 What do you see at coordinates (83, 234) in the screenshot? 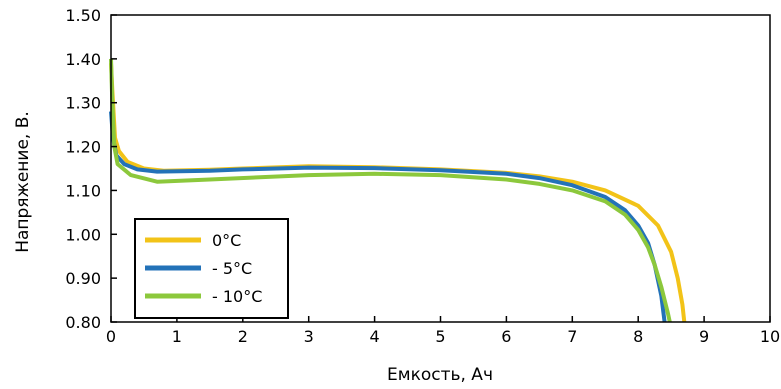
I see `y-tick-label: 1.00` at bounding box center [83, 234].